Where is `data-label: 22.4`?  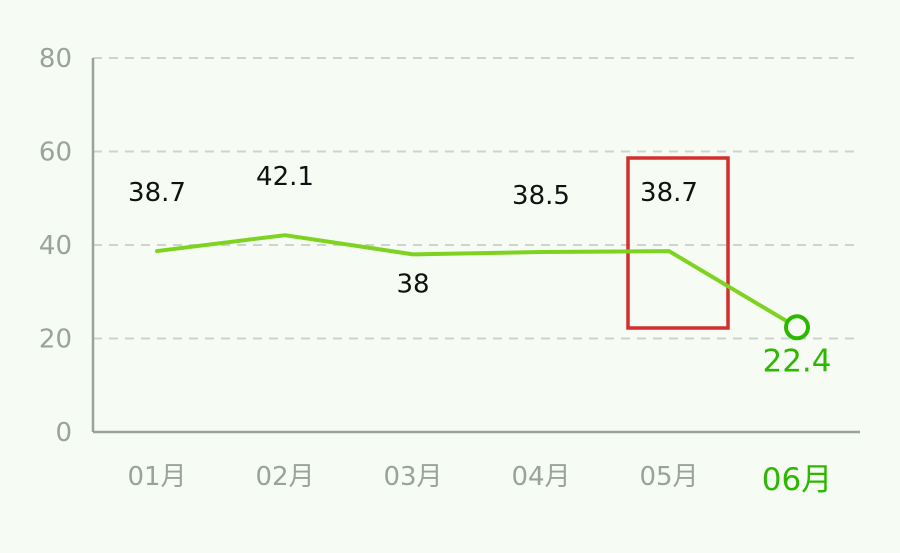 data-label: 22.4 is located at coordinates (796, 361).